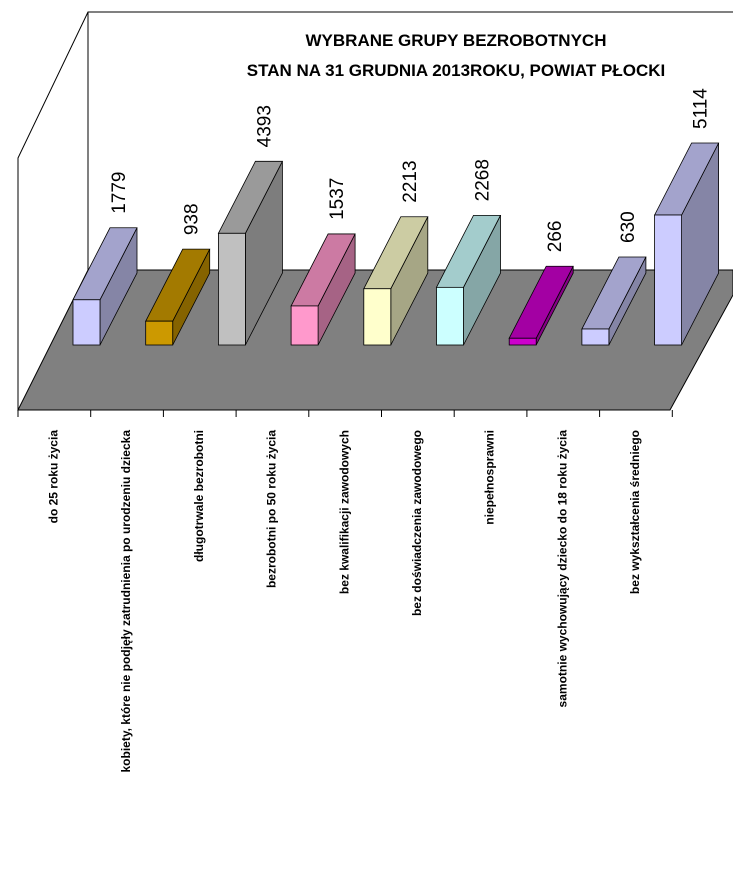 Image resolution: width=733 pixels, height=877 pixels. What do you see at coordinates (119, 192) in the screenshot?
I see `value-label: 1779` at bounding box center [119, 192].